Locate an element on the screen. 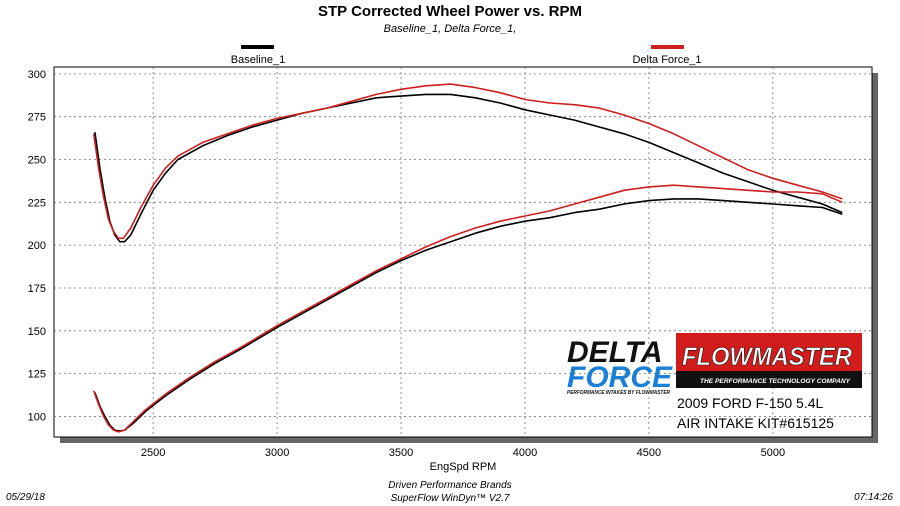 The image size is (900, 506). legend: Baseline_1 Delta Force_1 is located at coordinates (466, 55).